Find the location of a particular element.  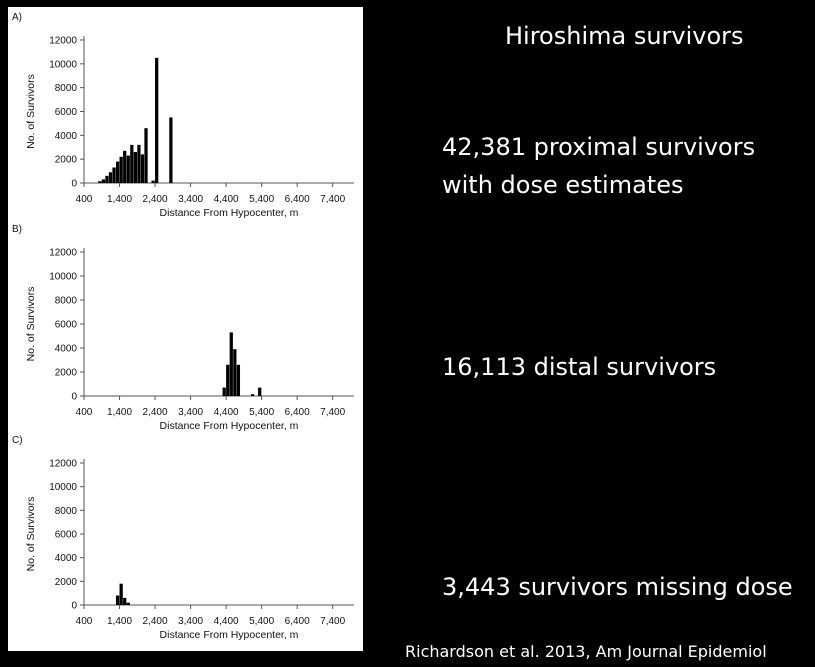

stat-distal-line-1: 16,113 distal survivors is located at coordinates (579, 367).